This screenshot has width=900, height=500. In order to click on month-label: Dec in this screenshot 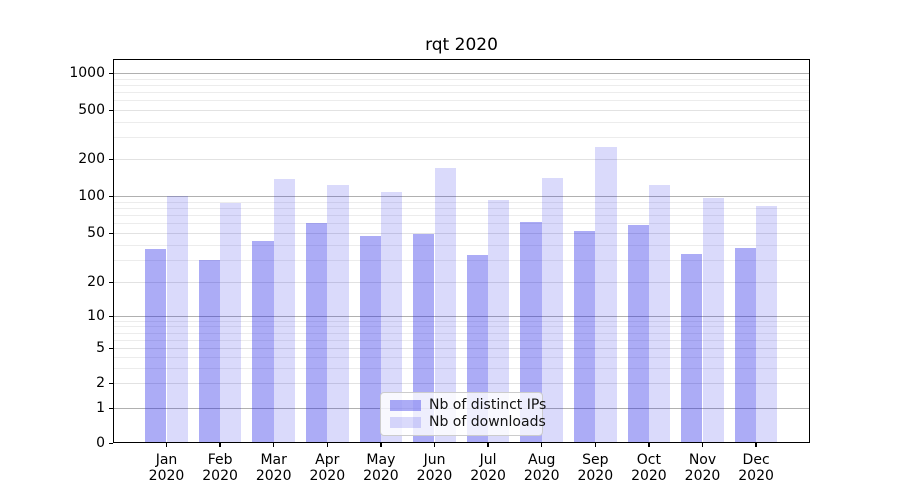, I will do `click(756, 460)`.